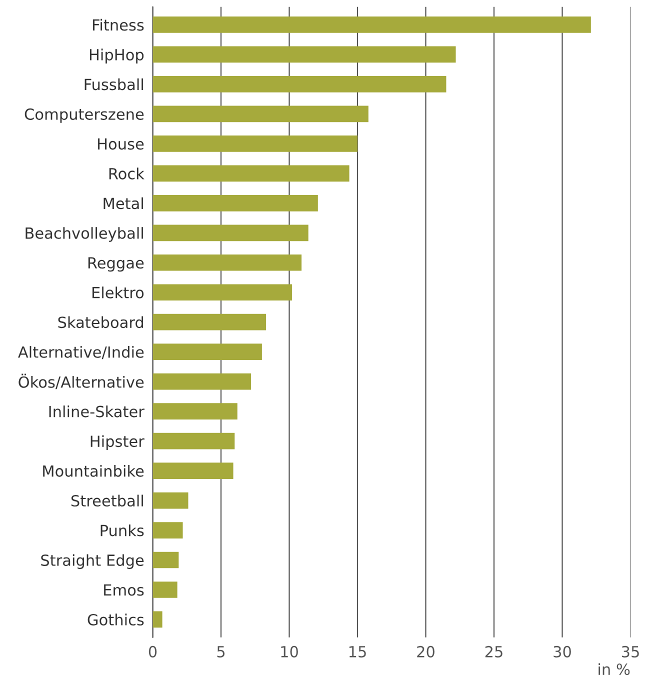 The image size is (650, 689). Describe the element at coordinates (614, 669) in the screenshot. I see `x-axis-title: in %` at that location.